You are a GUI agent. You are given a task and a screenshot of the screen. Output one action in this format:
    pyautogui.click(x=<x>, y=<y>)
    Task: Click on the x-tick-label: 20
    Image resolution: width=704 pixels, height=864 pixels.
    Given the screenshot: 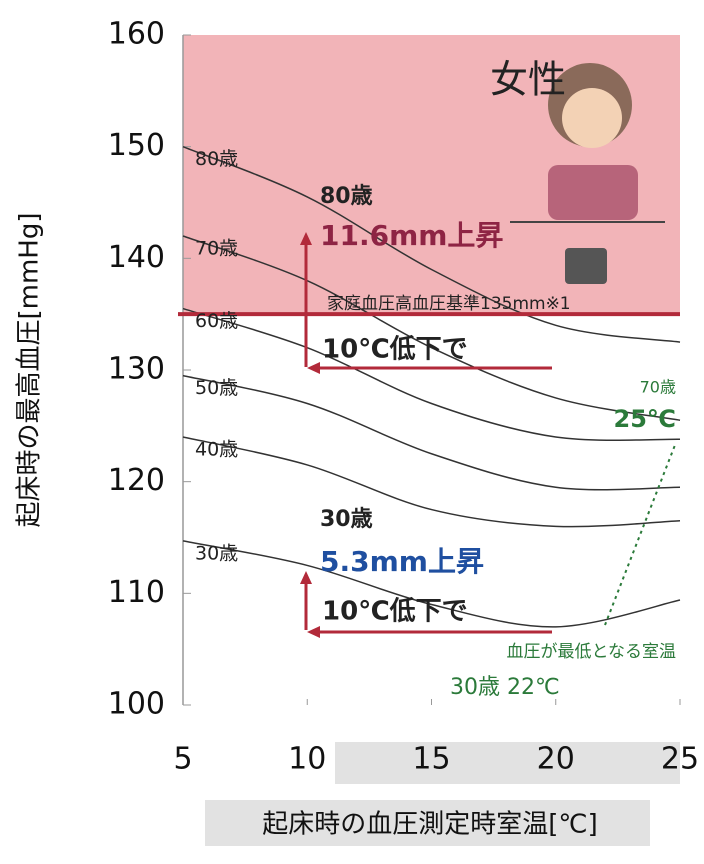 What is the action you would take?
    pyautogui.click(x=556, y=759)
    